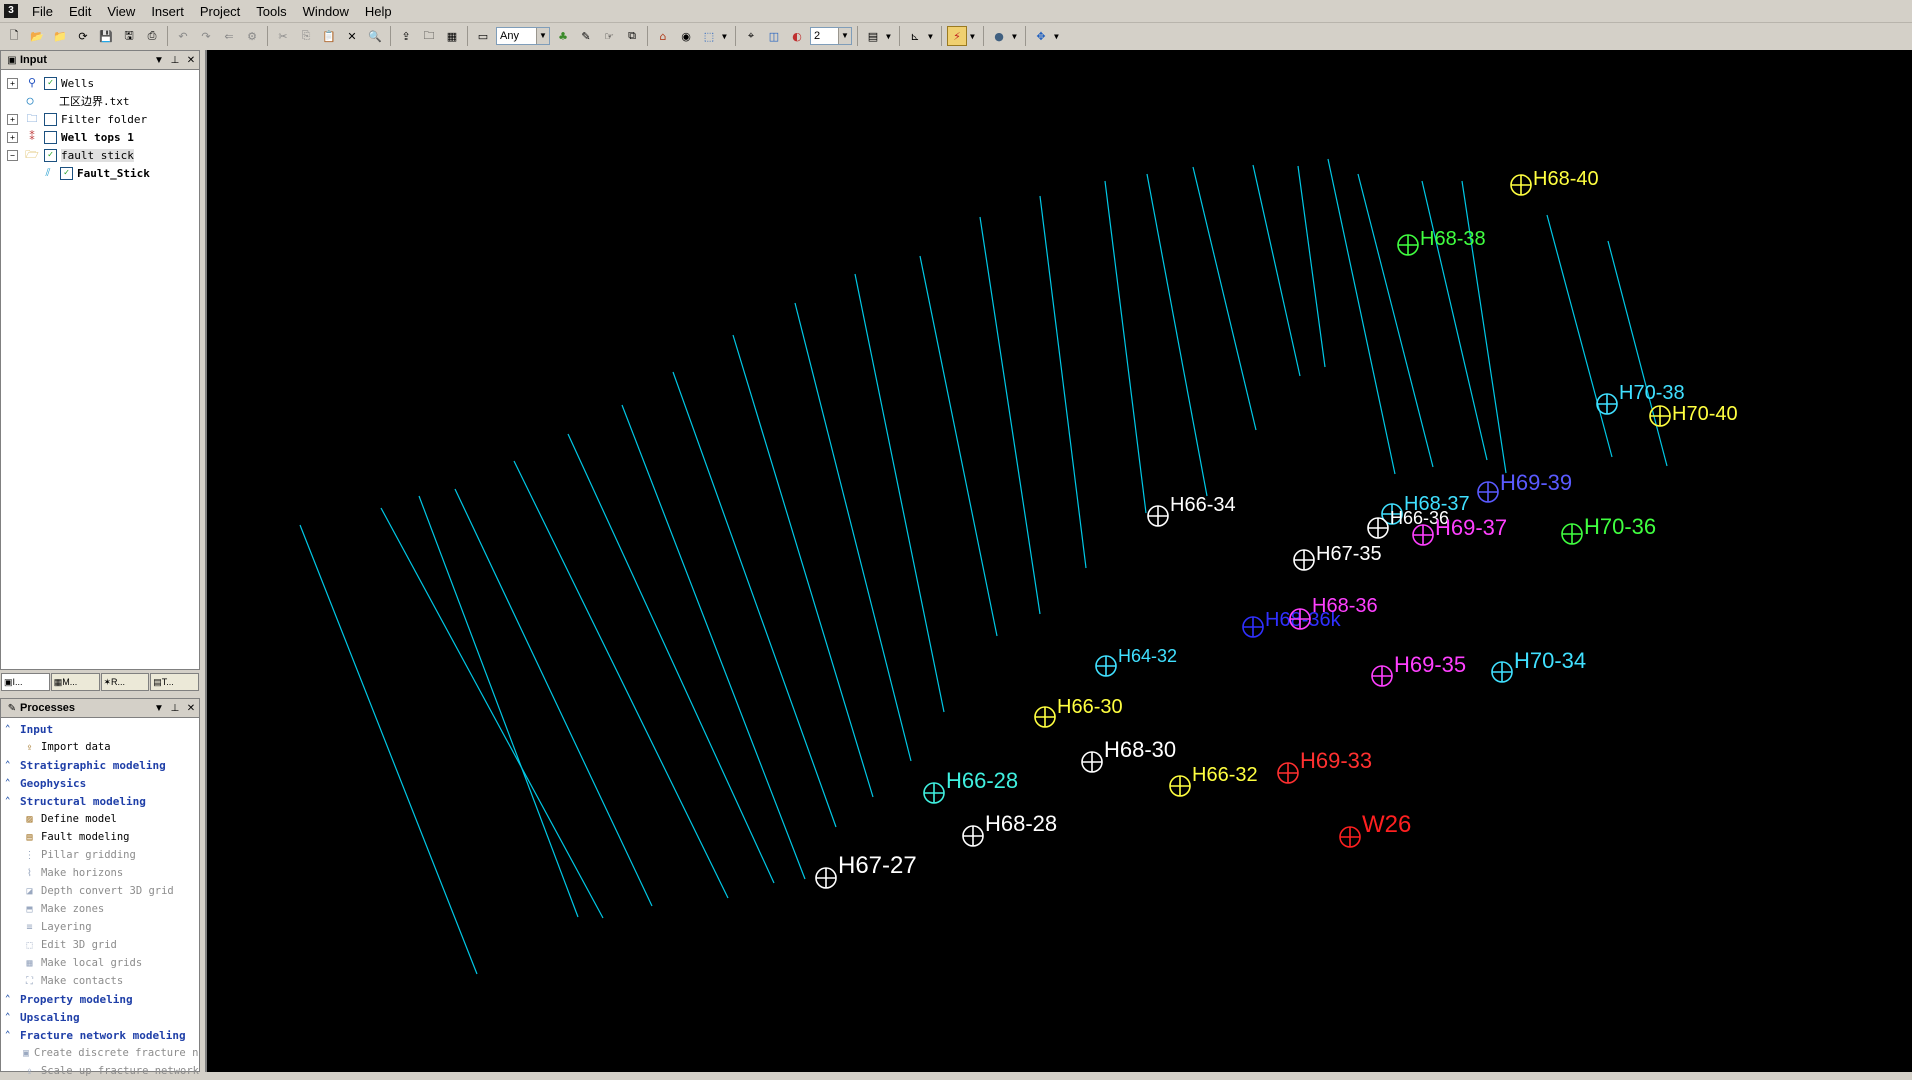 This screenshot has width=1912, height=1080. I want to click on process-item: ▦ Make local grids, so click(100, 963).